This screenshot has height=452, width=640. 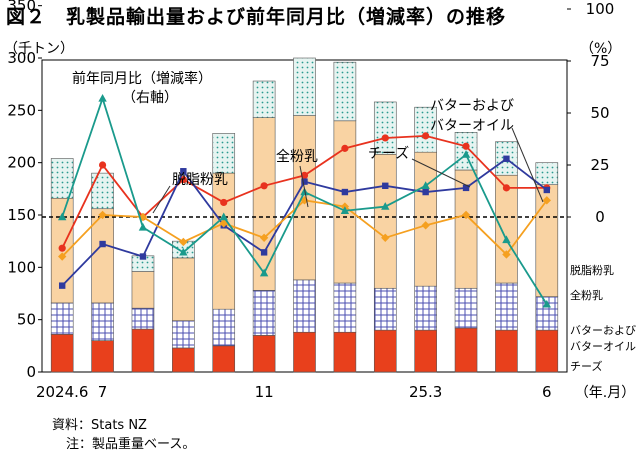 I want to click on x-axis-tick-label: 7, so click(x=103, y=392).